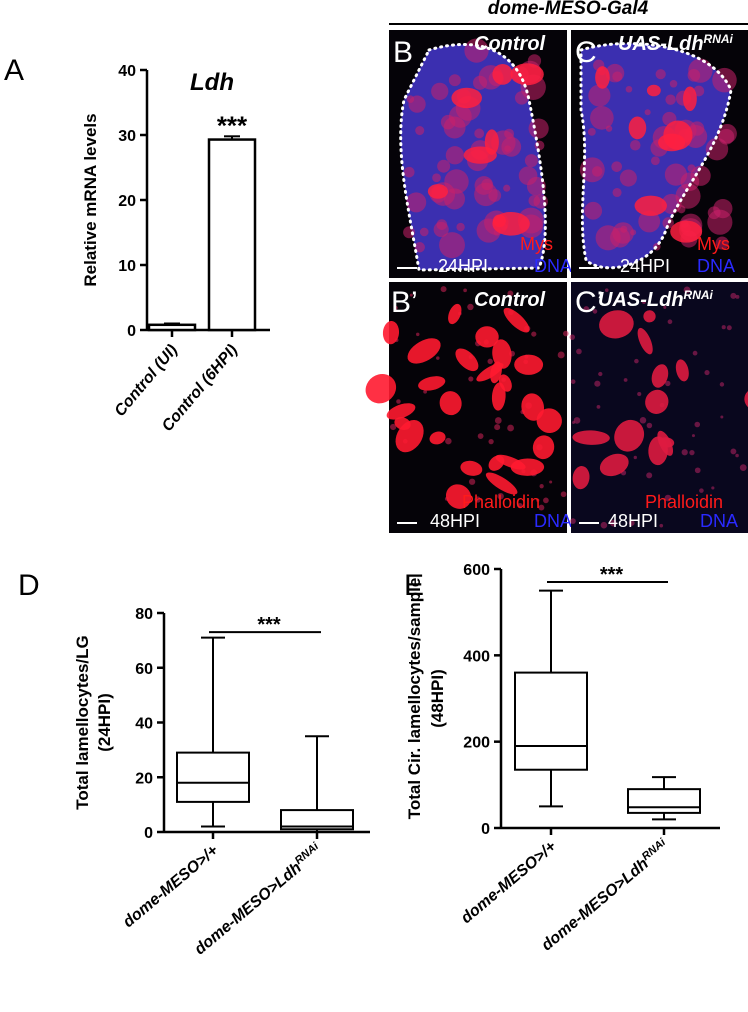 The height and width of the screenshot is (1012, 748). Describe the element at coordinates (589, 302) in the screenshot. I see `panel-label: C’` at that location.